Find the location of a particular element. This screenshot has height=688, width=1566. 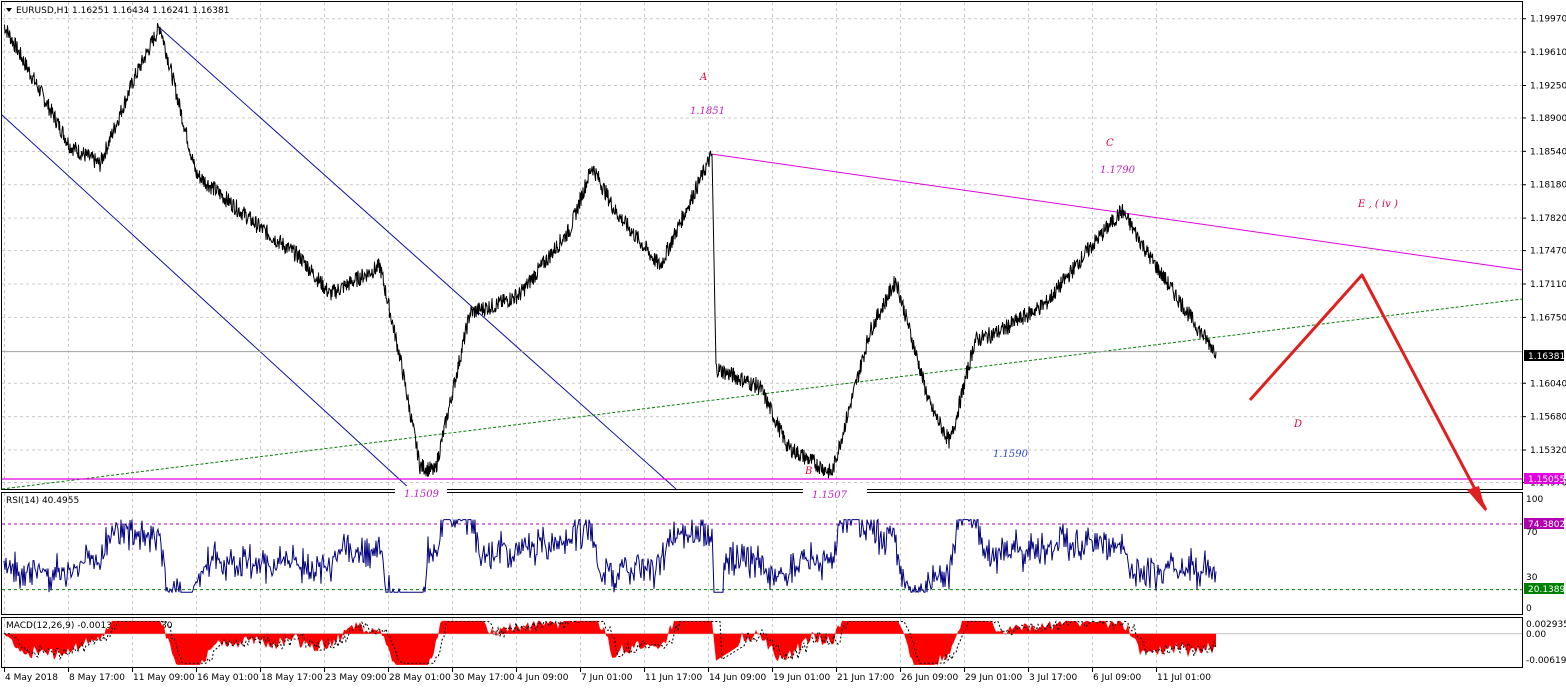

rsi-tick-30: 30 is located at coordinates (1532, 578).